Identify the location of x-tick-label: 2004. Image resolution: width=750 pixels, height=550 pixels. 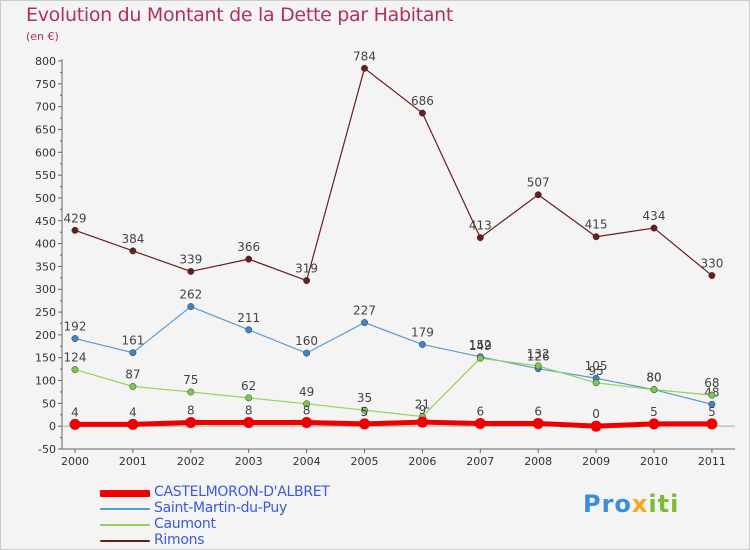
(307, 461).